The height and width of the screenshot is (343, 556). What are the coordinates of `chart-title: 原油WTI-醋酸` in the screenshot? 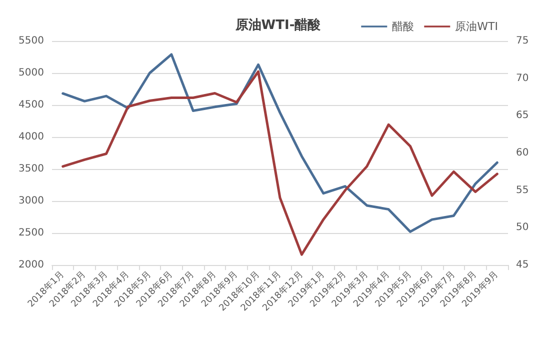 It's located at (278, 25).